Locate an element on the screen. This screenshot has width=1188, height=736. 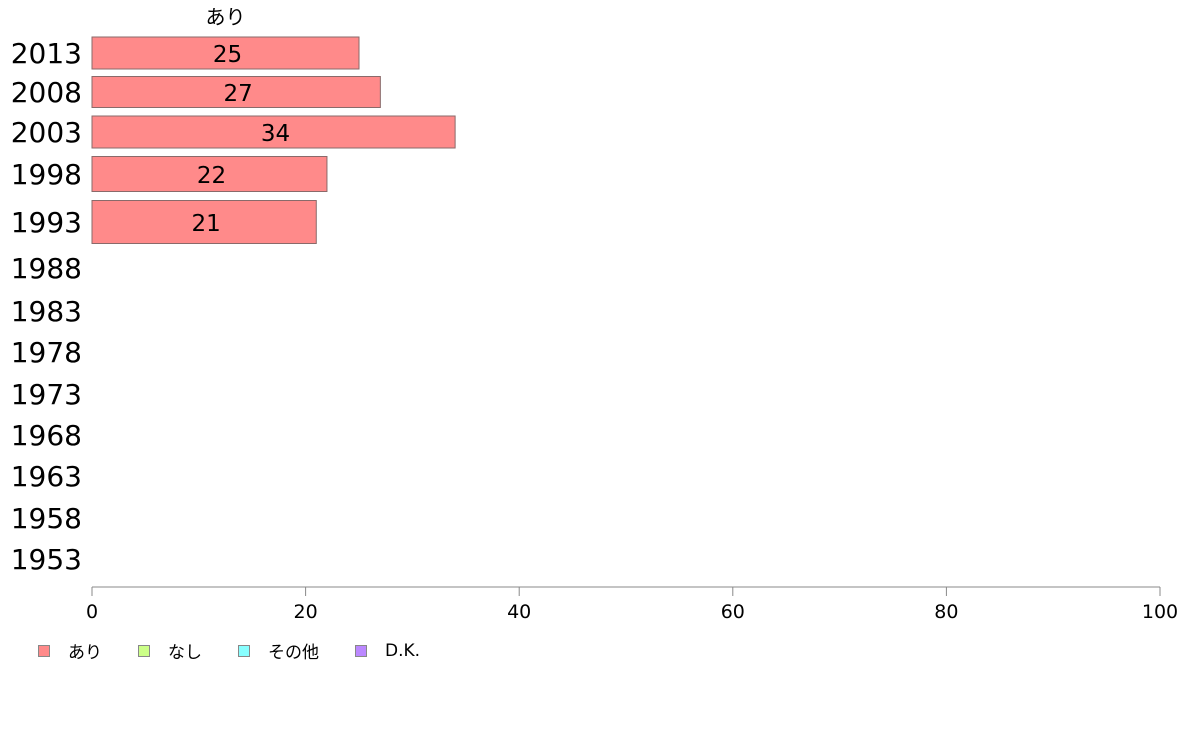
legend: あり なし その他 D.K. is located at coordinates (247, 650).